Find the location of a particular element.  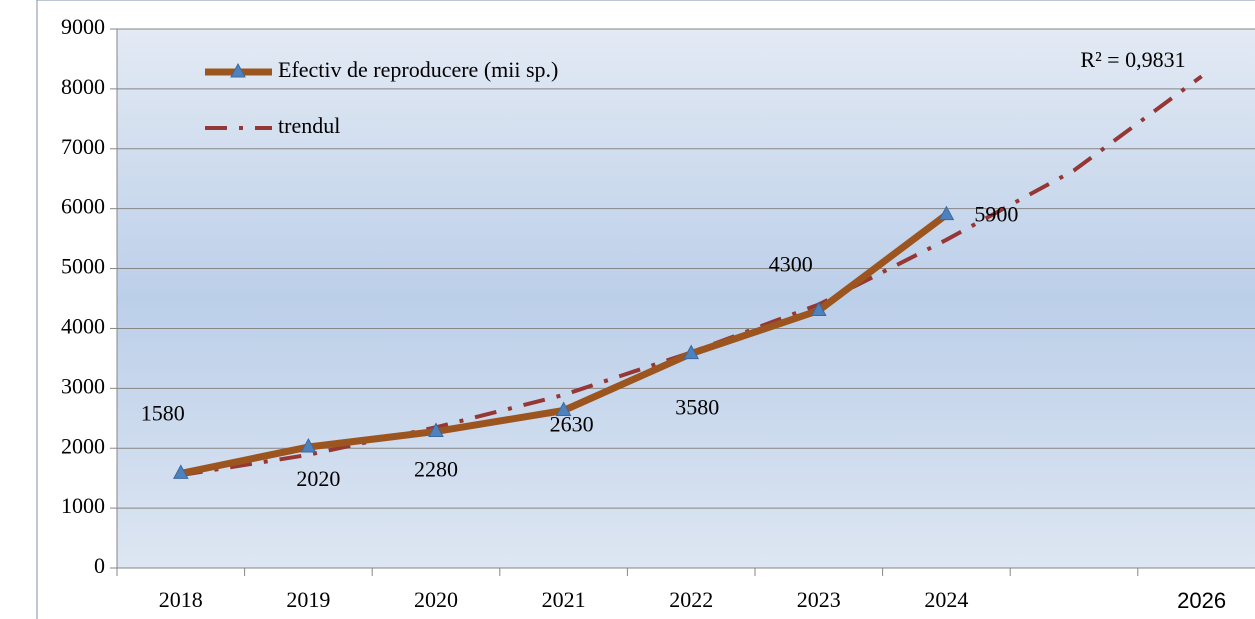

data-label: 4300 is located at coordinates (791, 264).